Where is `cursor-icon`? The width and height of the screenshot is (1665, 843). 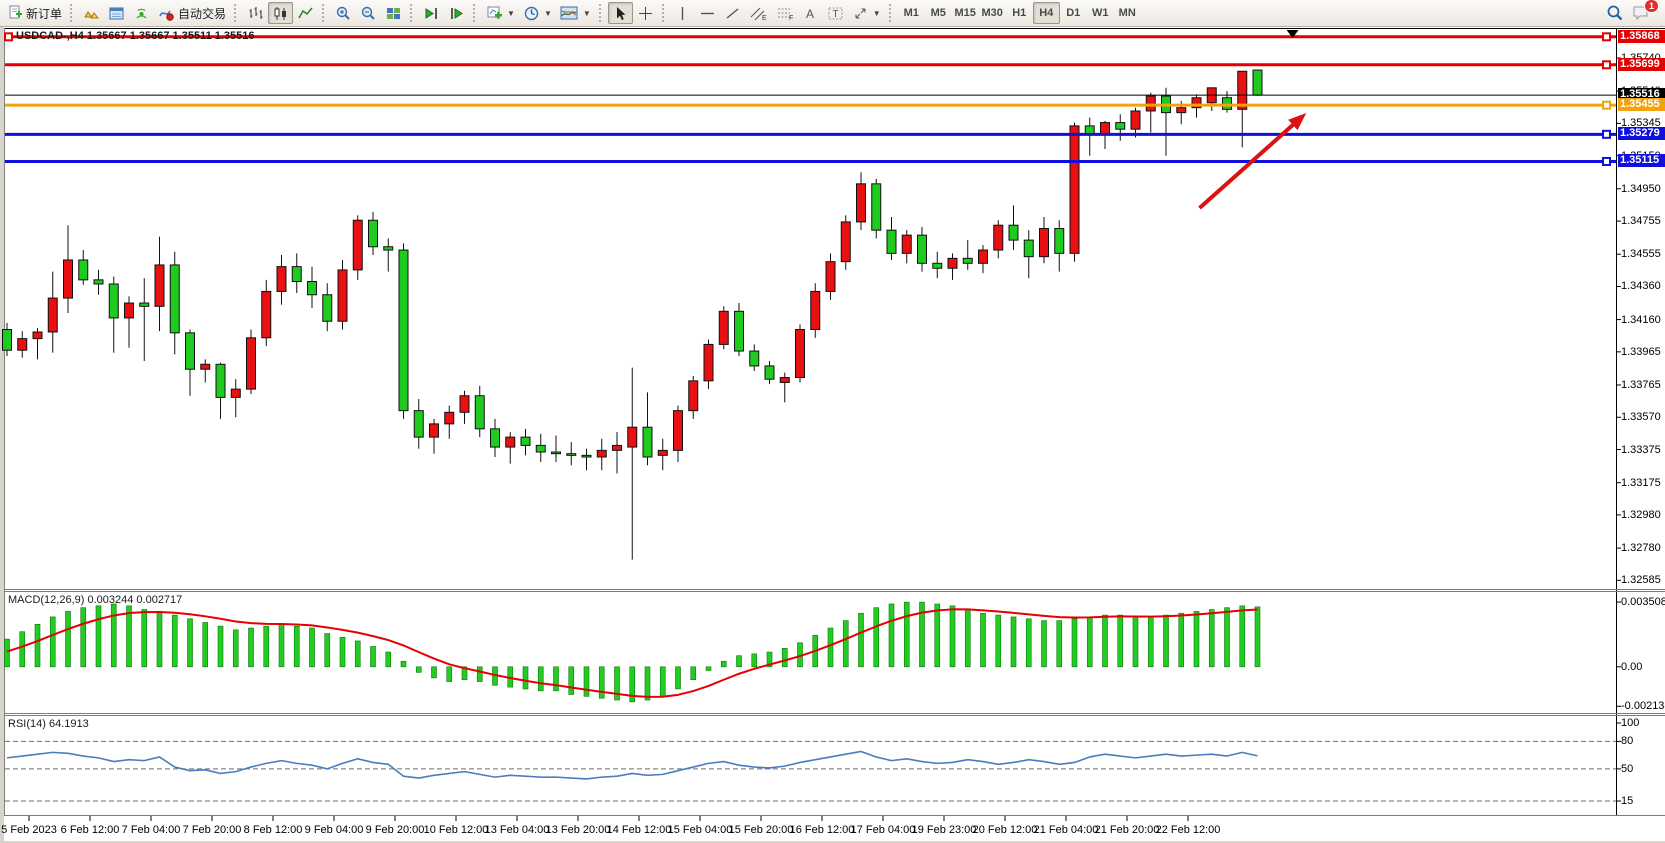 cursor-icon is located at coordinates (621, 13).